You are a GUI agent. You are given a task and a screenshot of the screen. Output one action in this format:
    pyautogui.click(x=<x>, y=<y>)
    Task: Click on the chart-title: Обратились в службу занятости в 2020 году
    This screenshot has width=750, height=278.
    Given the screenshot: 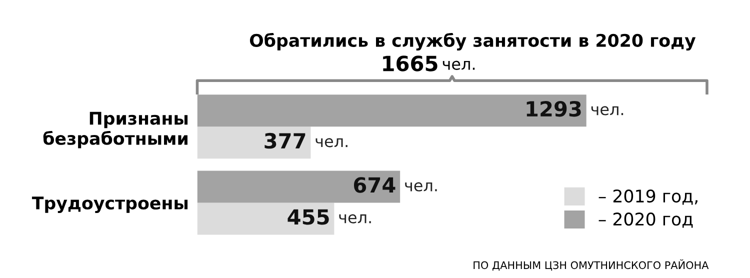 What is the action you would take?
    pyautogui.click(x=473, y=41)
    